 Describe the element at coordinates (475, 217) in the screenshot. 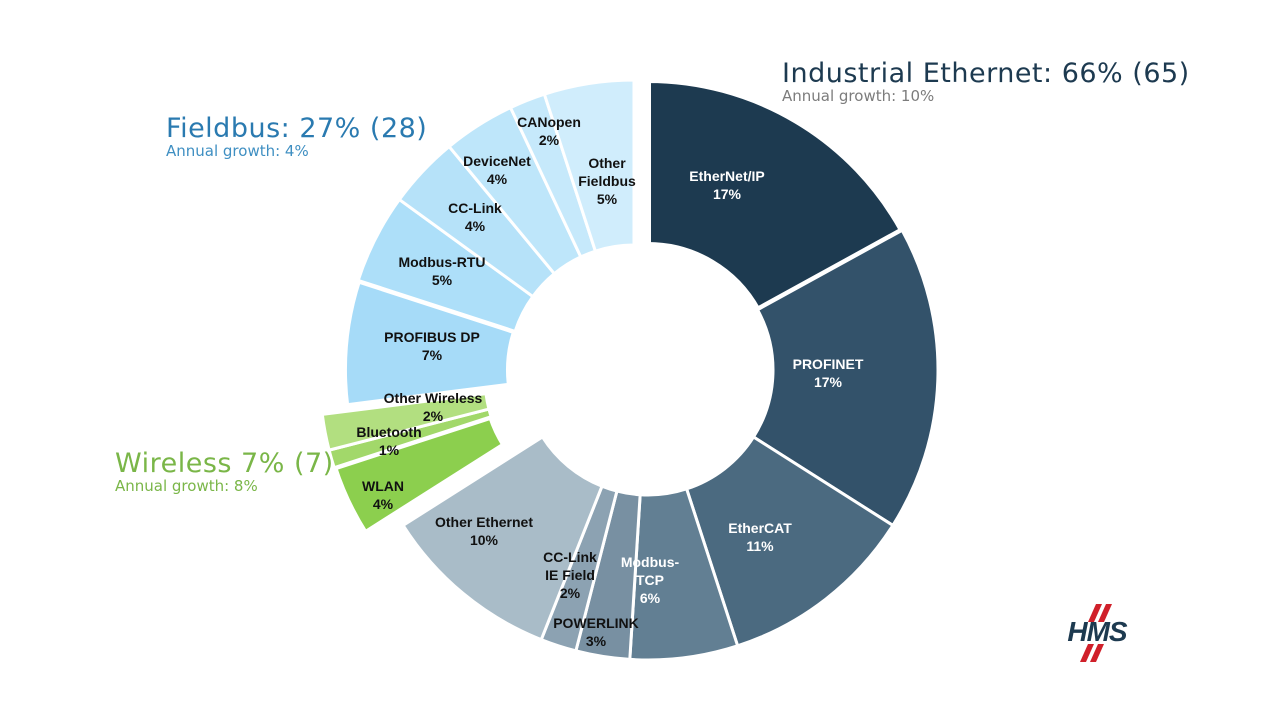

I see `slice-label: CC-Link 4%` at that location.